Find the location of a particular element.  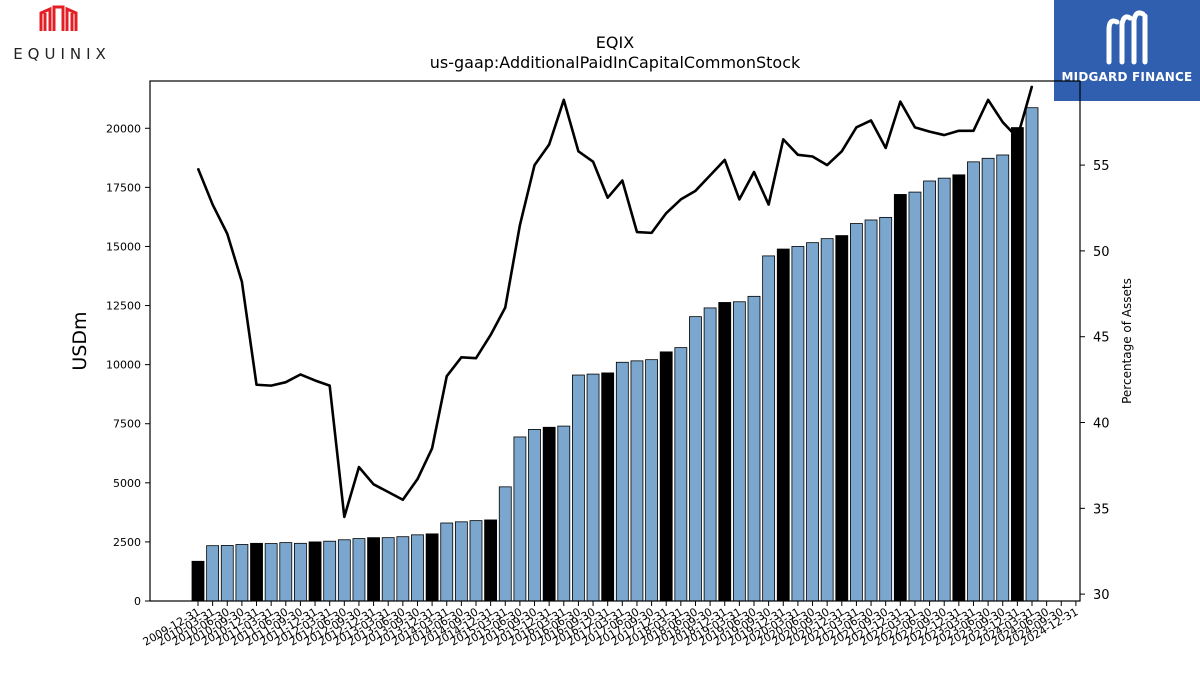

equinix-logo-text: EQUINIX is located at coordinates (62, 54).